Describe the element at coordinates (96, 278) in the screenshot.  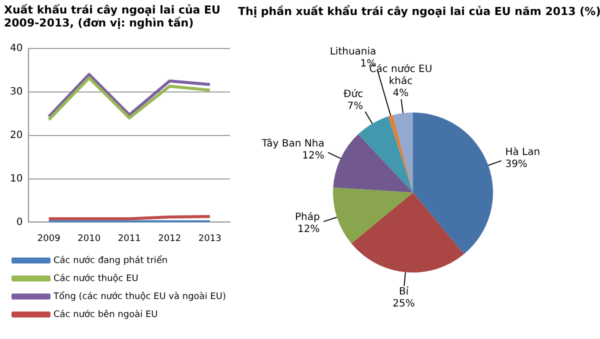
I see `legend-label: Các nước thuộc EU` at that location.